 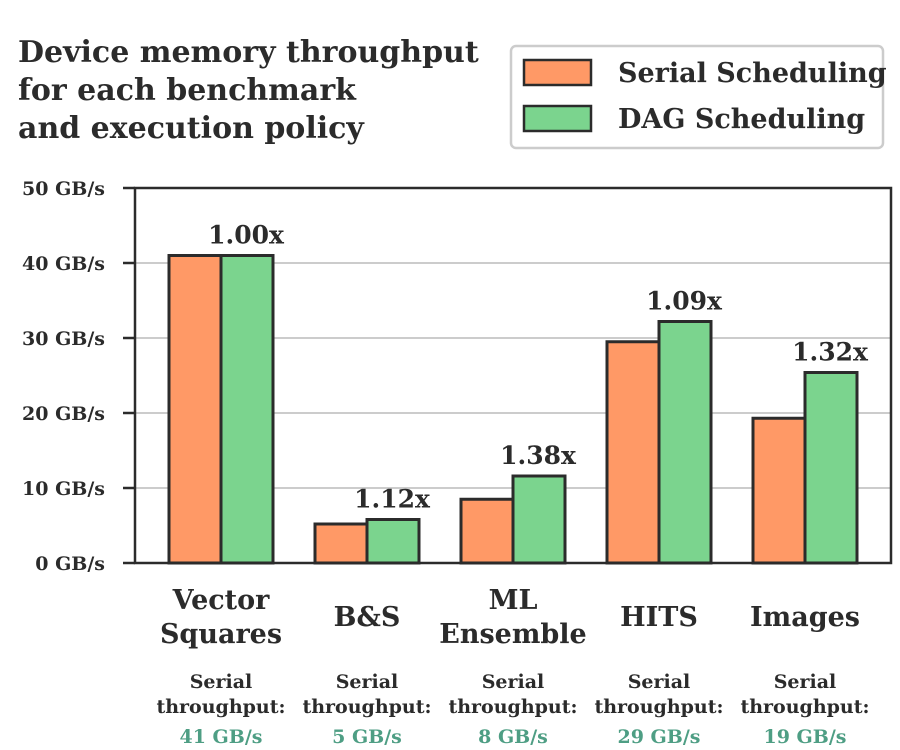 I want to click on note-value: 5 GB/s, so click(x=367, y=737).